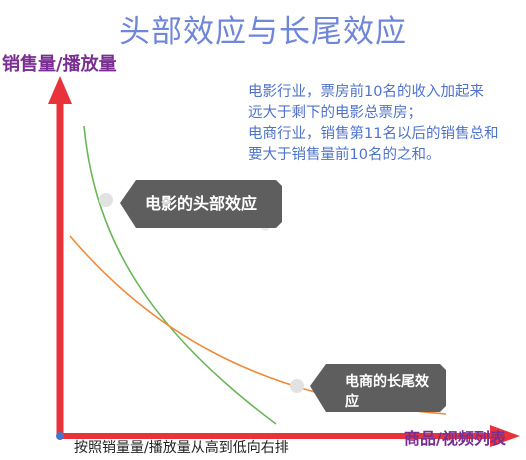 The image size is (526, 460). Describe the element at coordinates (344, 155) in the screenshot. I see `note-line: 要大于销售量前10名的之和。` at that location.